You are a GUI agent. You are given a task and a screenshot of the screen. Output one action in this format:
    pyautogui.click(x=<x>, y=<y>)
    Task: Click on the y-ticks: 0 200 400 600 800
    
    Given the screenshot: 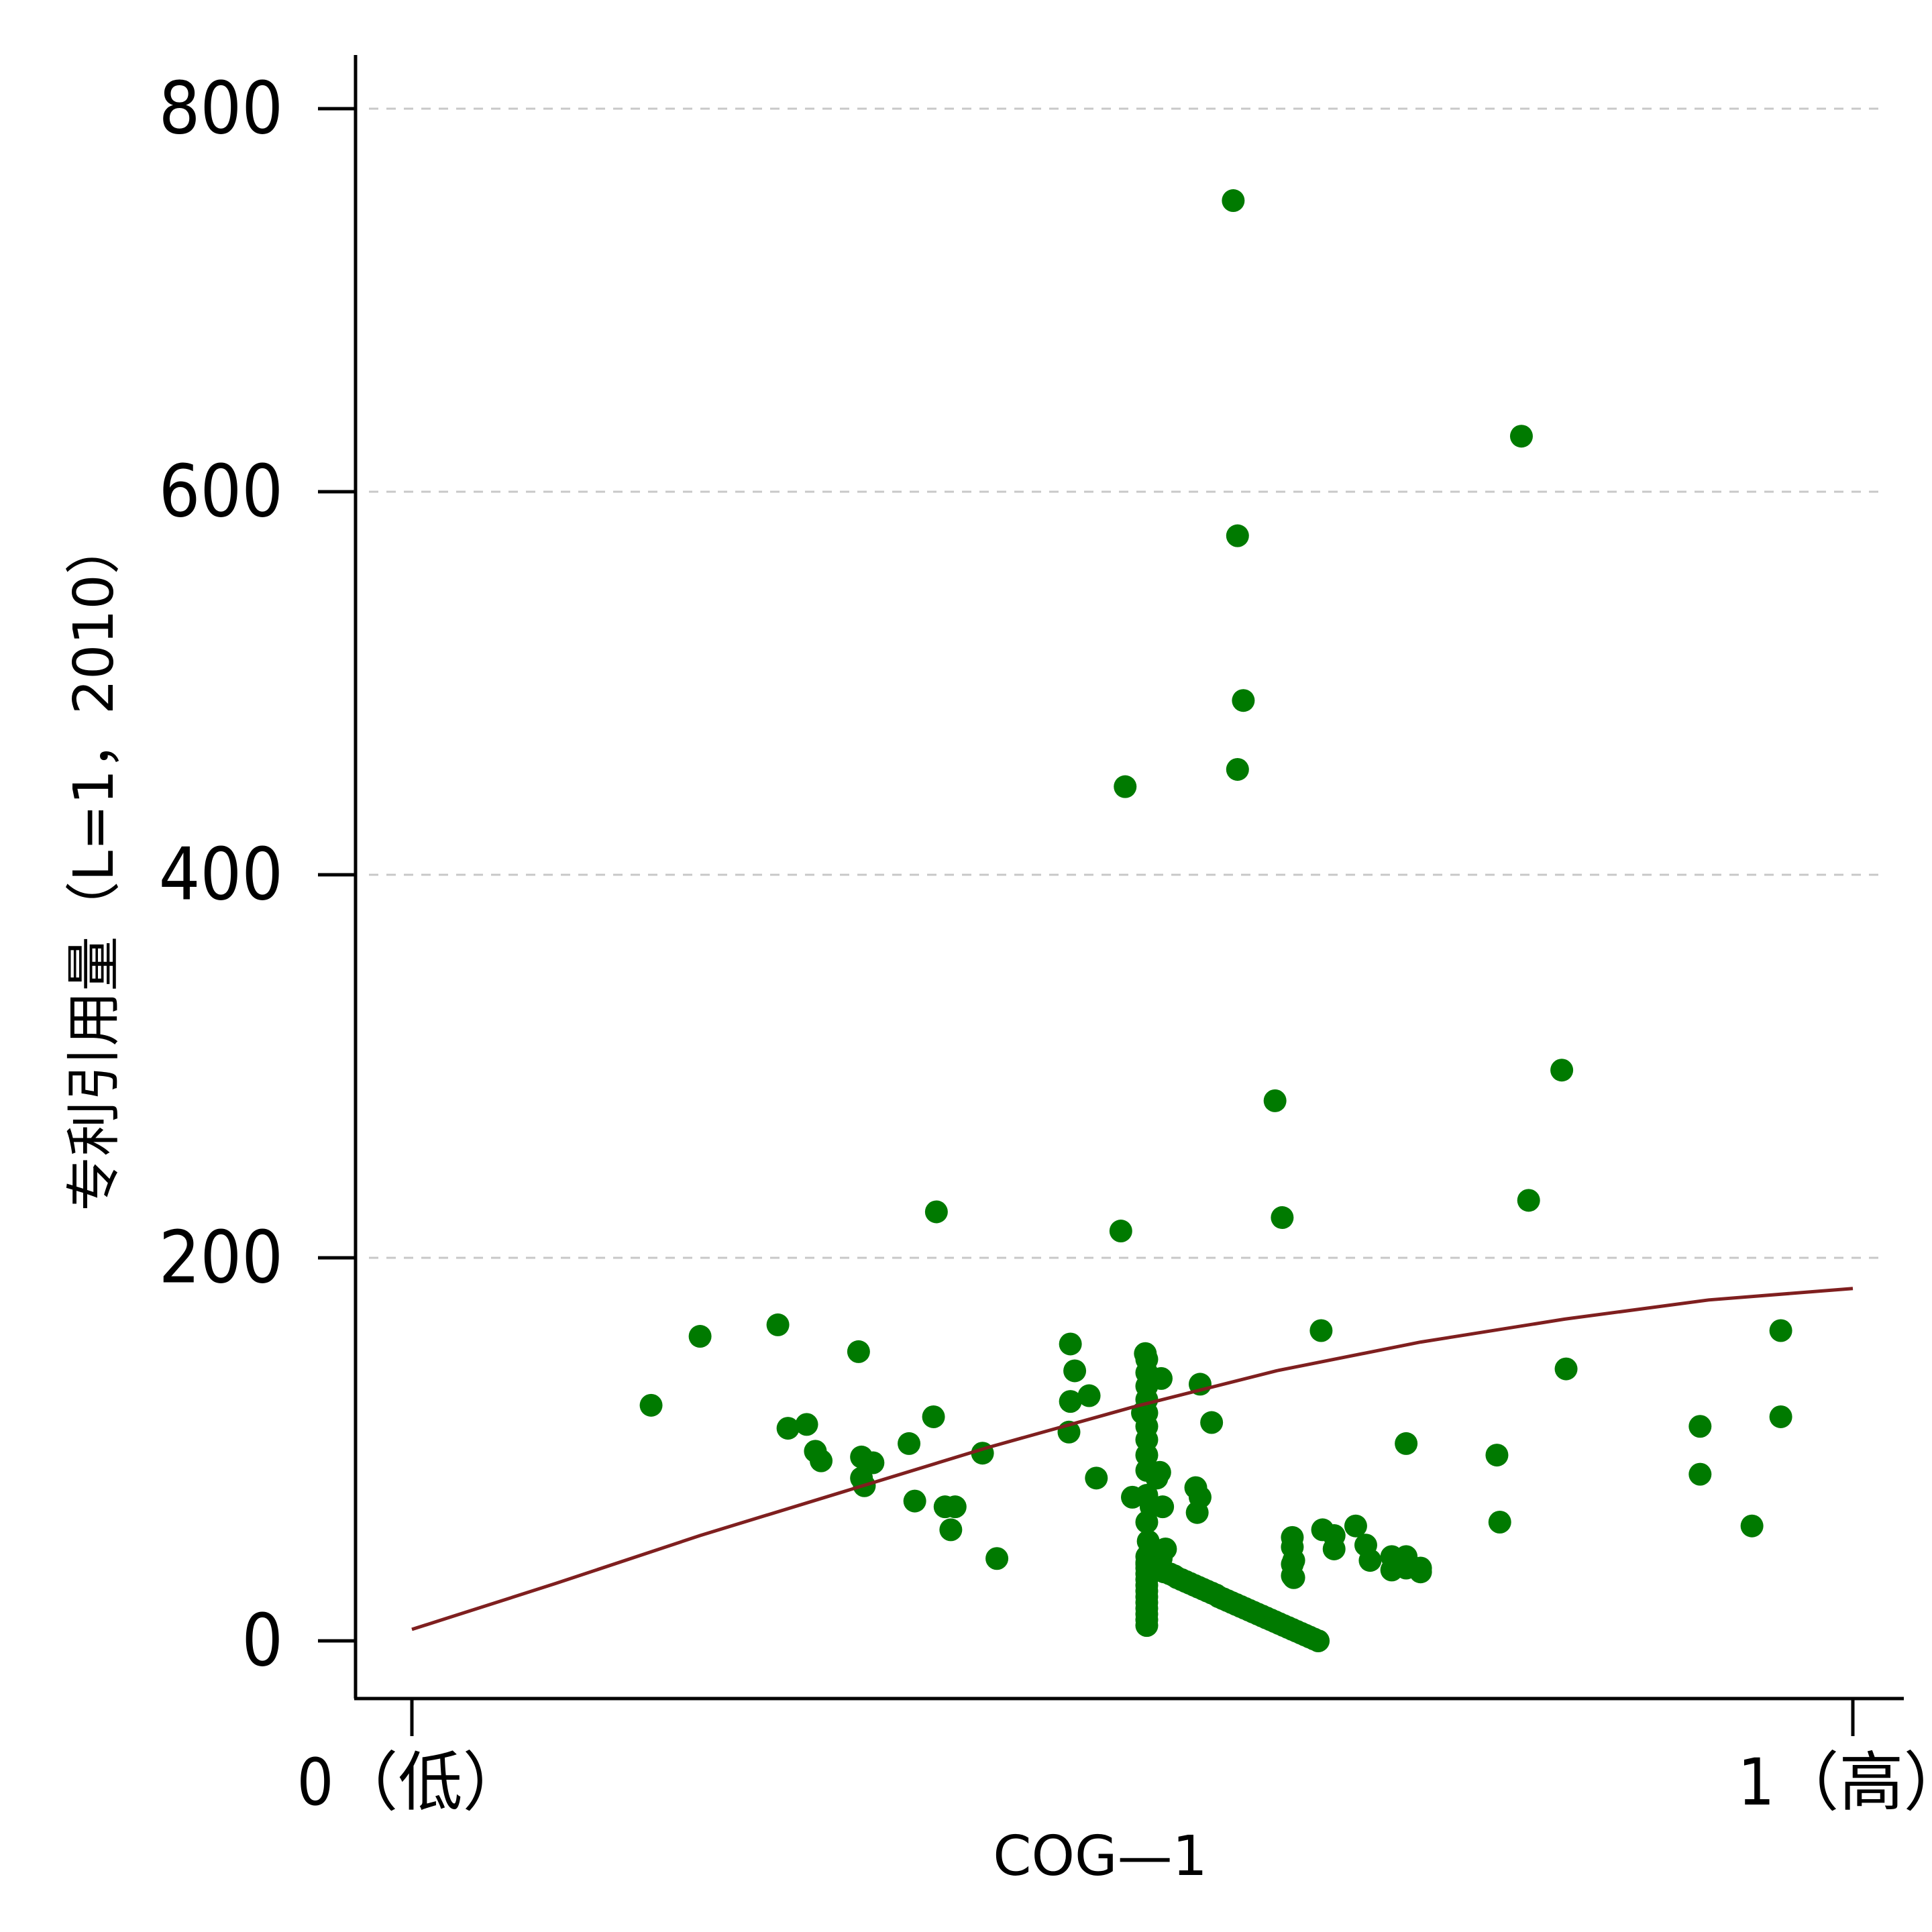 What is the action you would take?
    pyautogui.click(x=257, y=875)
    